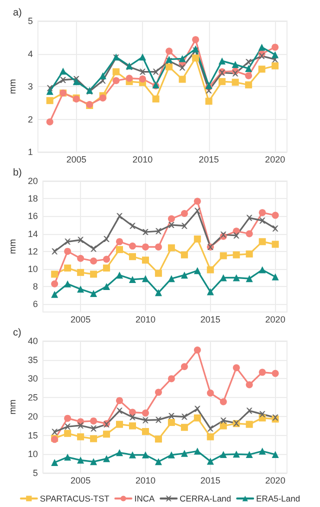  What do you see at coordinates (33, 379) in the screenshot?
I see `y-tick-label: 30` at bounding box center [33, 379].